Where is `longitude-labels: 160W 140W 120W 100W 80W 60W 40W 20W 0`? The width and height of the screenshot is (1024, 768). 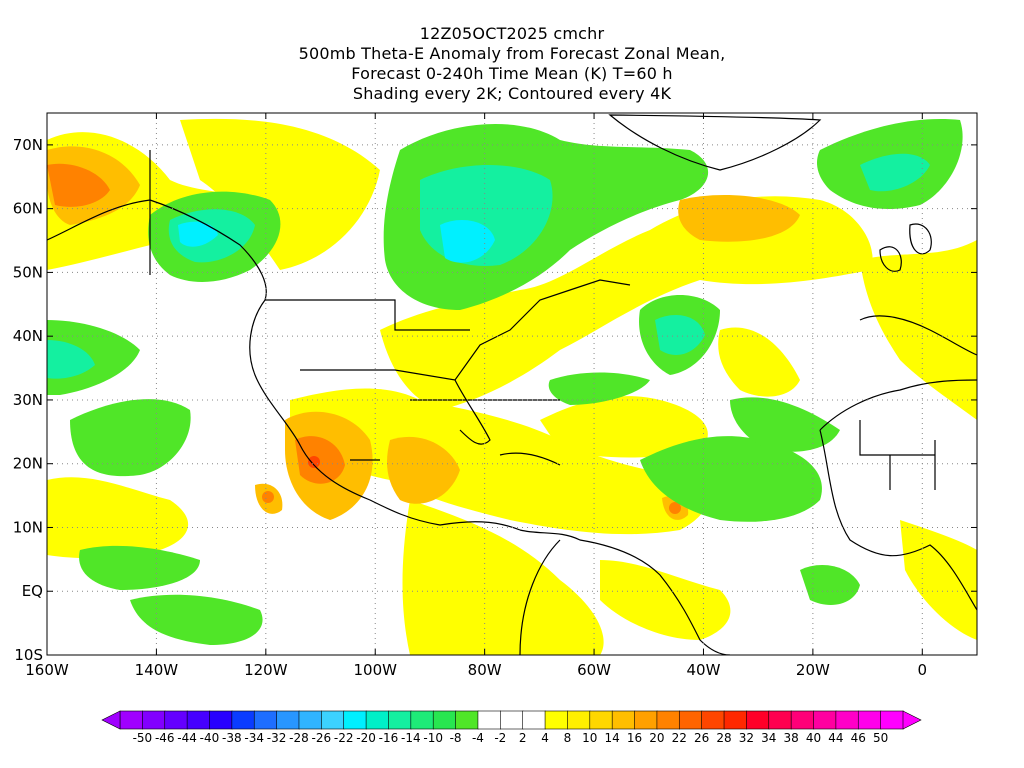
longitude-labels: 160W 140W 120W 100W 80W 60W 40W 20W 0 is located at coordinates (476, 670).